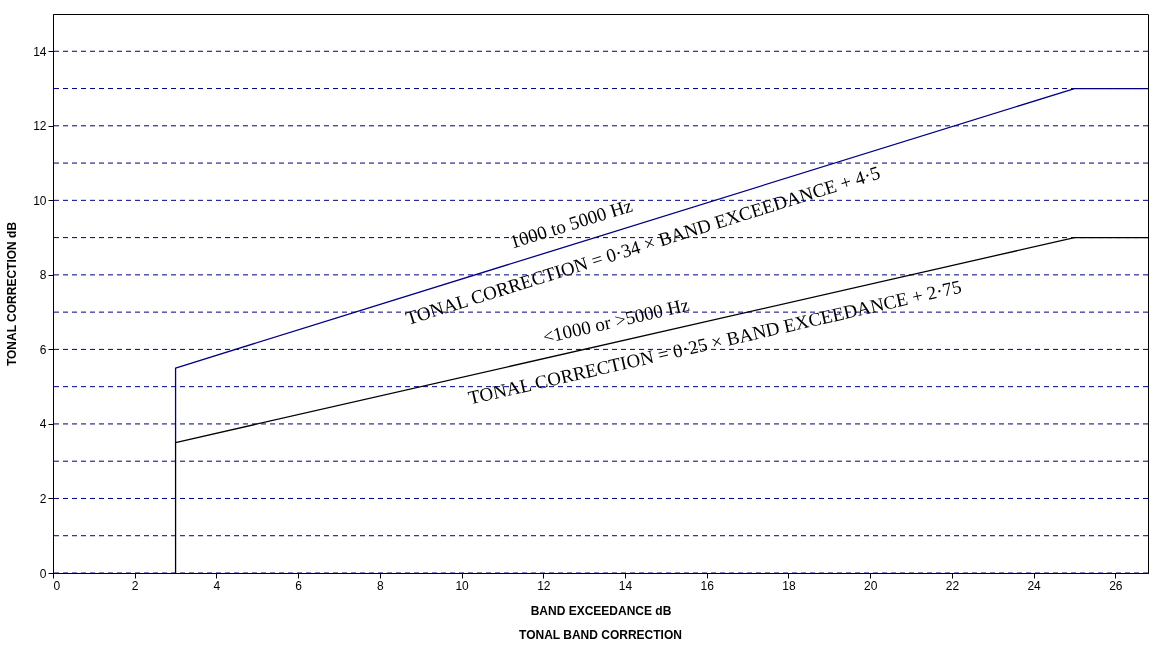 Image resolution: width=1169 pixels, height=671 pixels. What do you see at coordinates (43, 573) in the screenshot?
I see `y-tick-label: 0` at bounding box center [43, 573].